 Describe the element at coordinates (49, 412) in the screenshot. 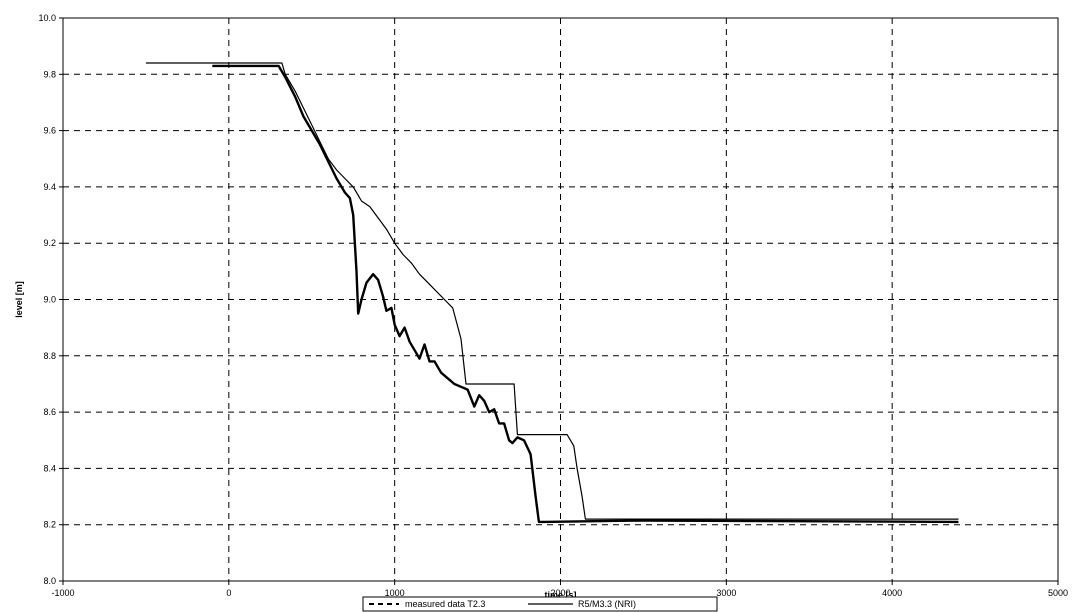

I see `y-tick-label: 8.6` at that location.